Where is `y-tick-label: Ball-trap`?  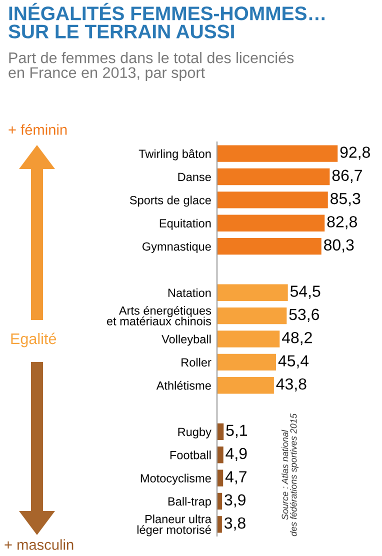
y-tick-label: Ball-trap is located at coordinates (189, 502).